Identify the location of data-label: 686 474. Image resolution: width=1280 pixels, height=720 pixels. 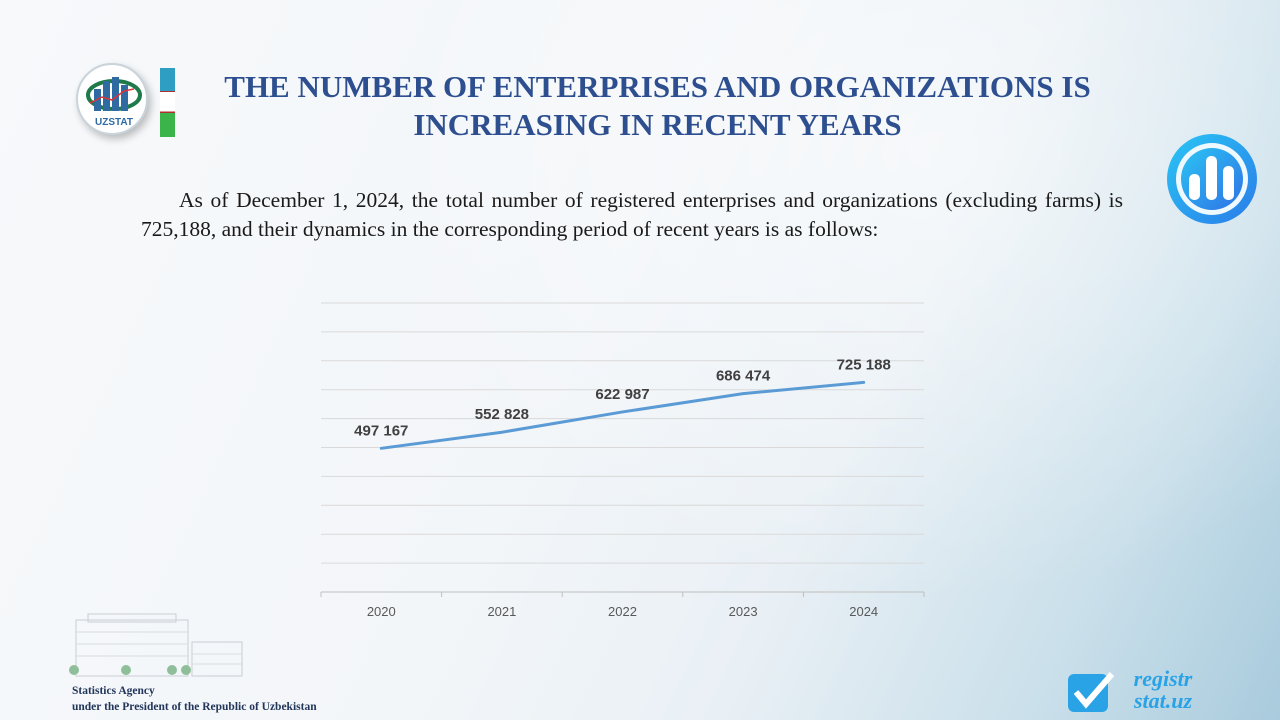
(743, 376).